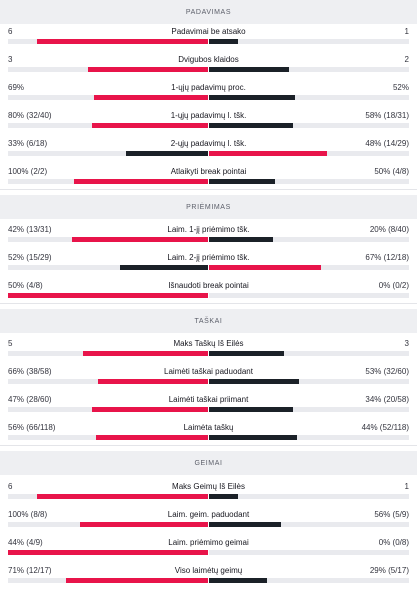  I want to click on stat-label: Laim. priėmimo geimai, so click(208, 542).